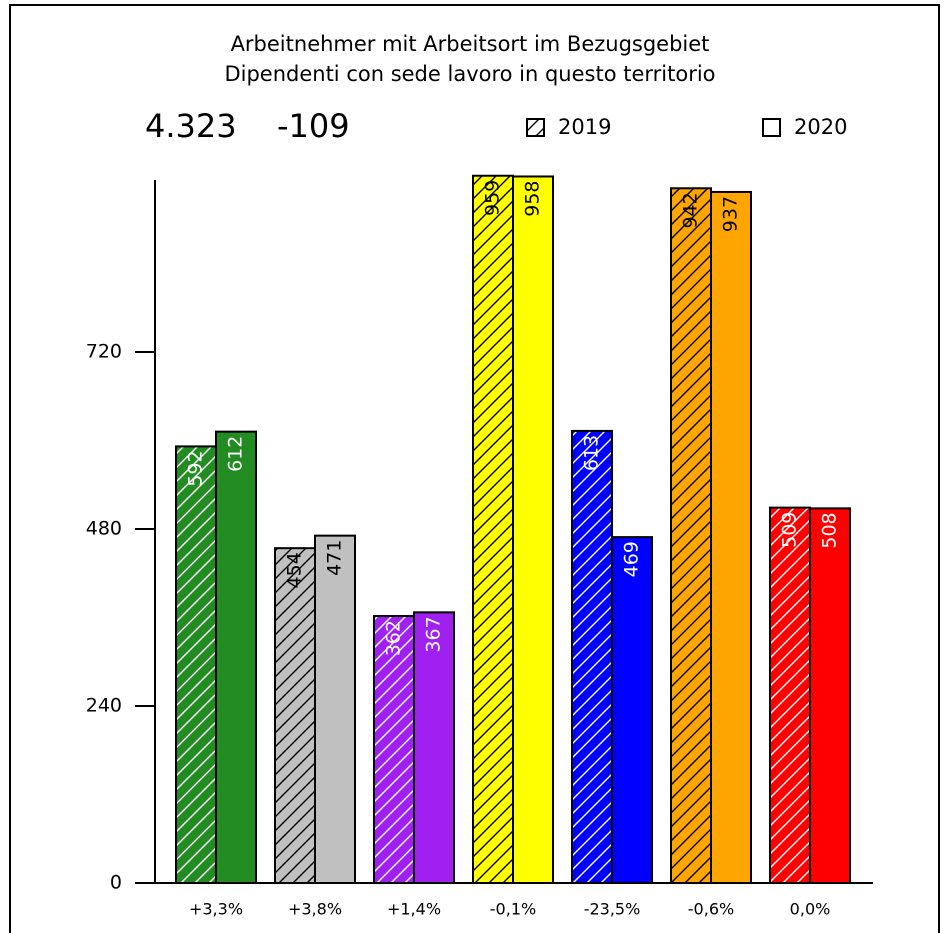 The image size is (948, 933). What do you see at coordinates (236, 454) in the screenshot?
I see `value-label: 612` at bounding box center [236, 454].